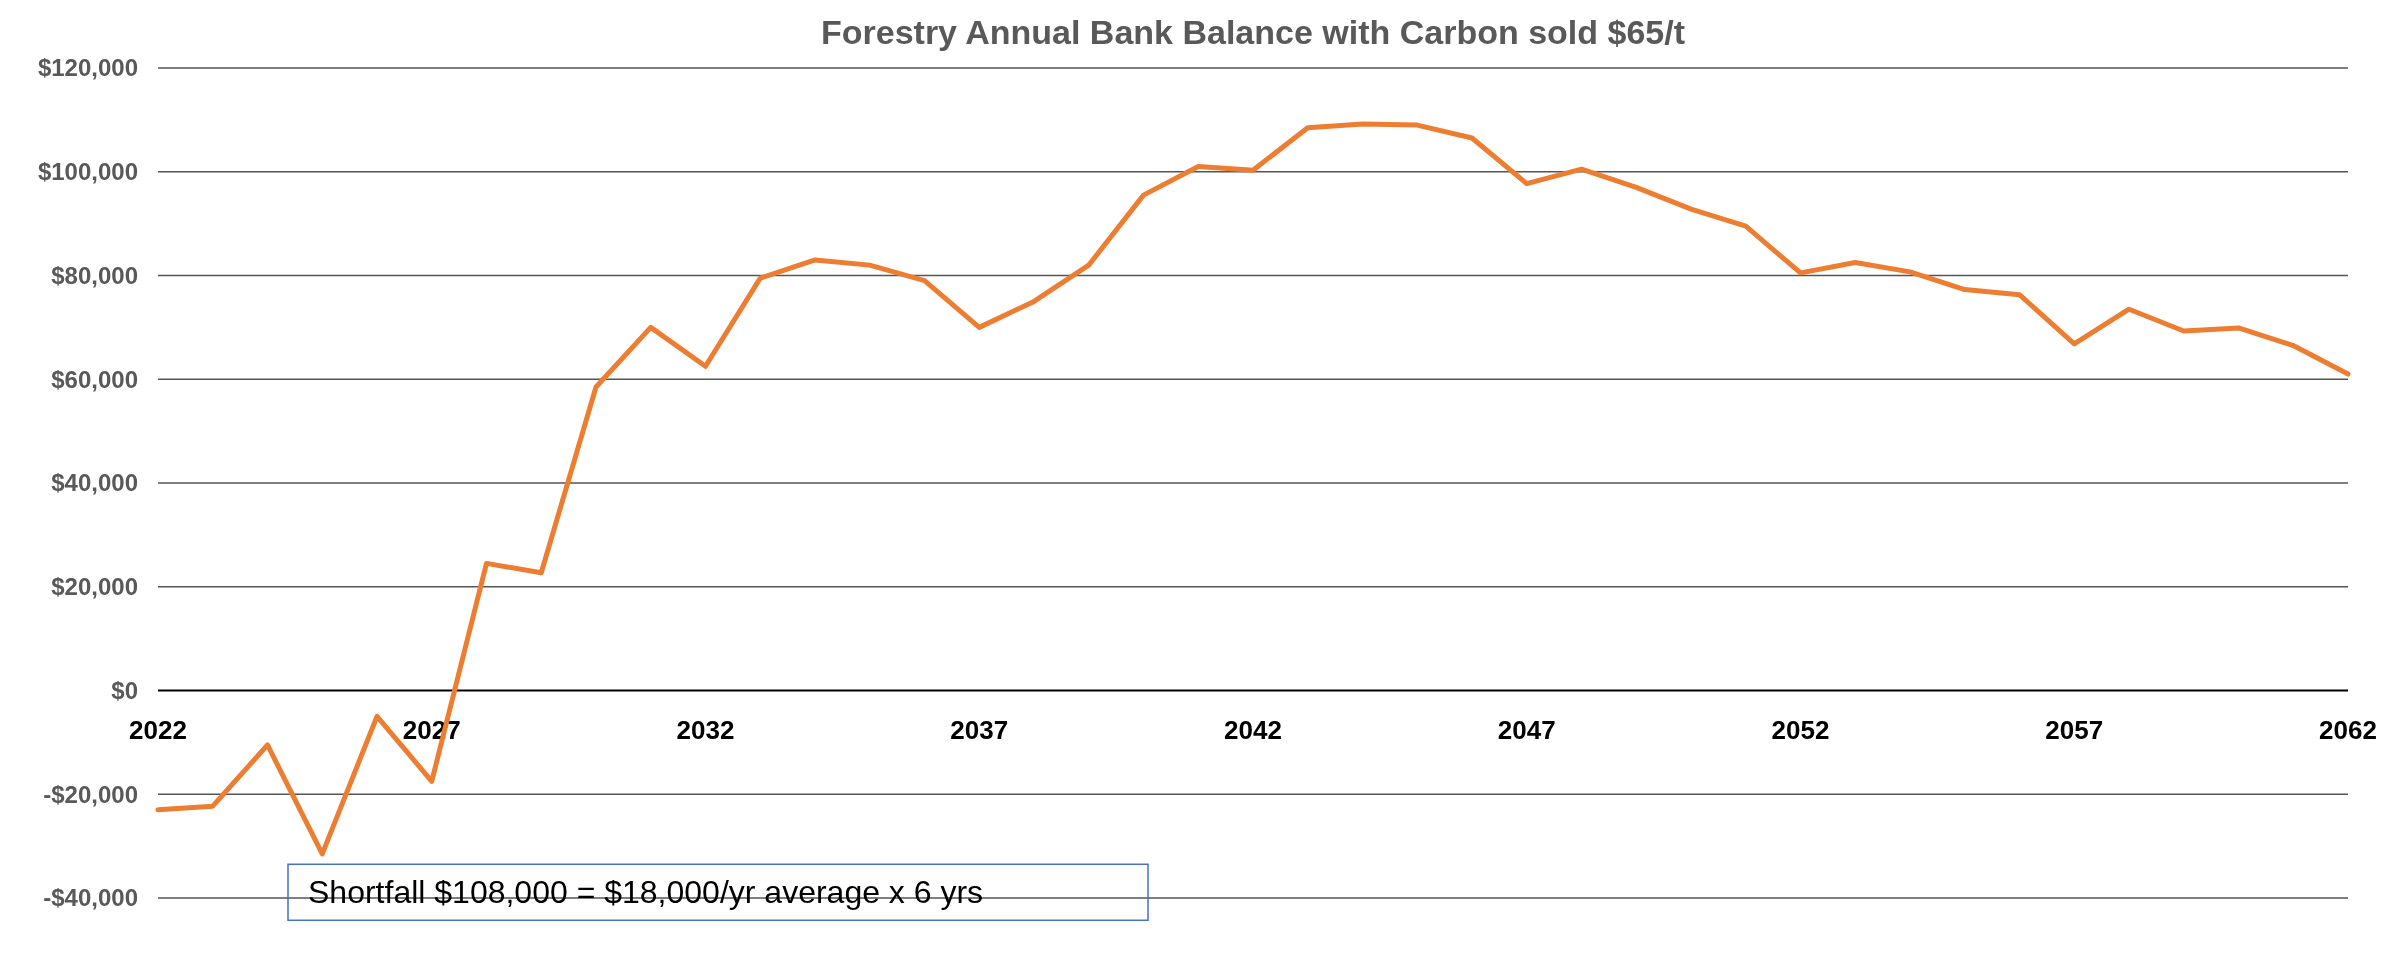 Image resolution: width=2399 pixels, height=977 pixels. Describe the element at coordinates (646, 892) in the screenshot. I see `annotation: Shortfall $108,000 = $18,000/yr average x 6 yrs` at that location.